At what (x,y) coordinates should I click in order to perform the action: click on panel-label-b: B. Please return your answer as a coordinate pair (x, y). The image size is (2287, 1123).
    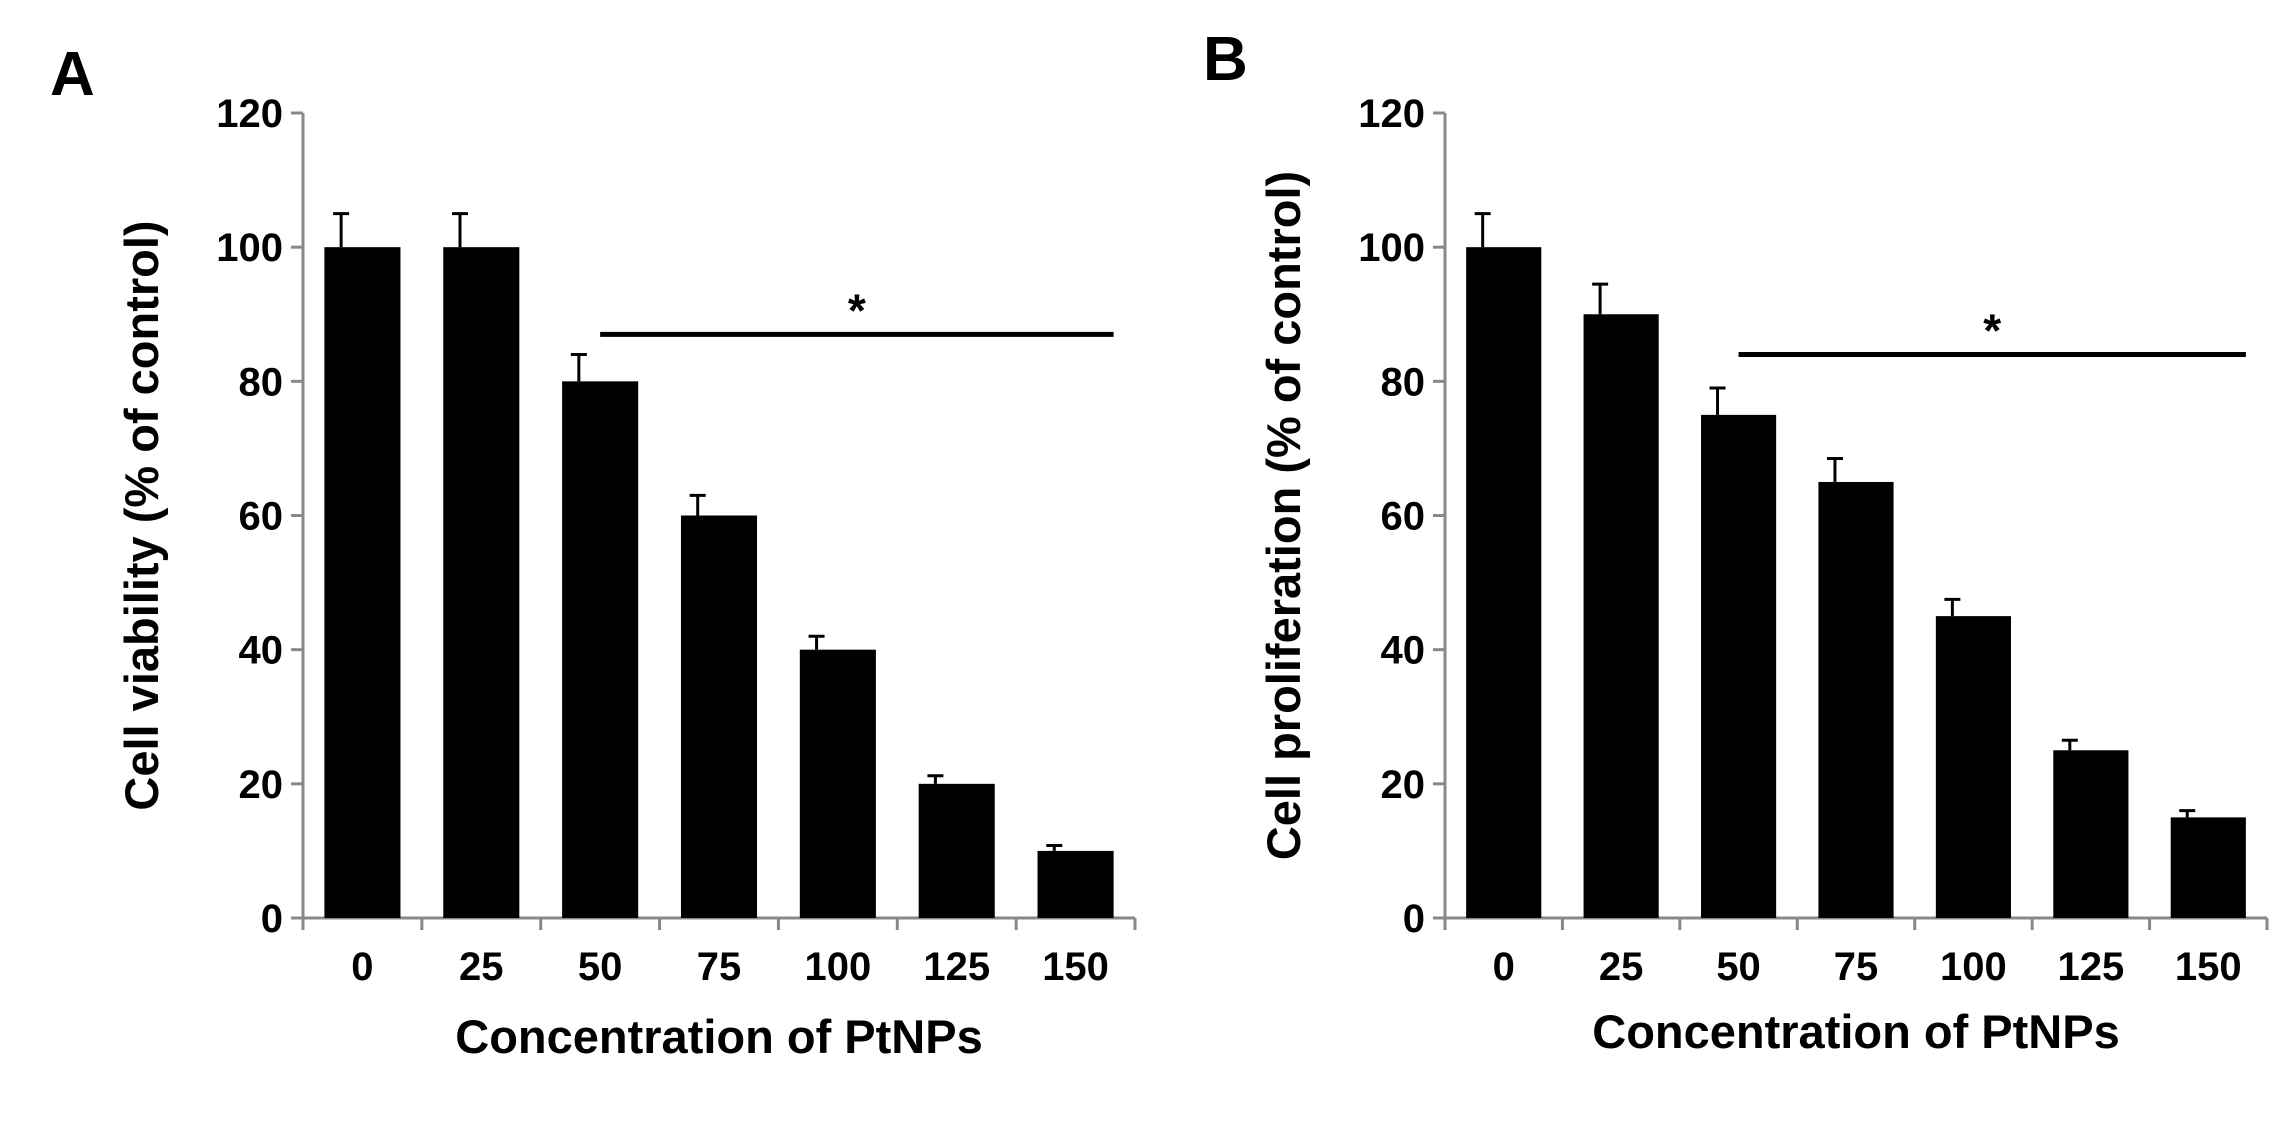
    Looking at the image, I should click on (1225, 59).